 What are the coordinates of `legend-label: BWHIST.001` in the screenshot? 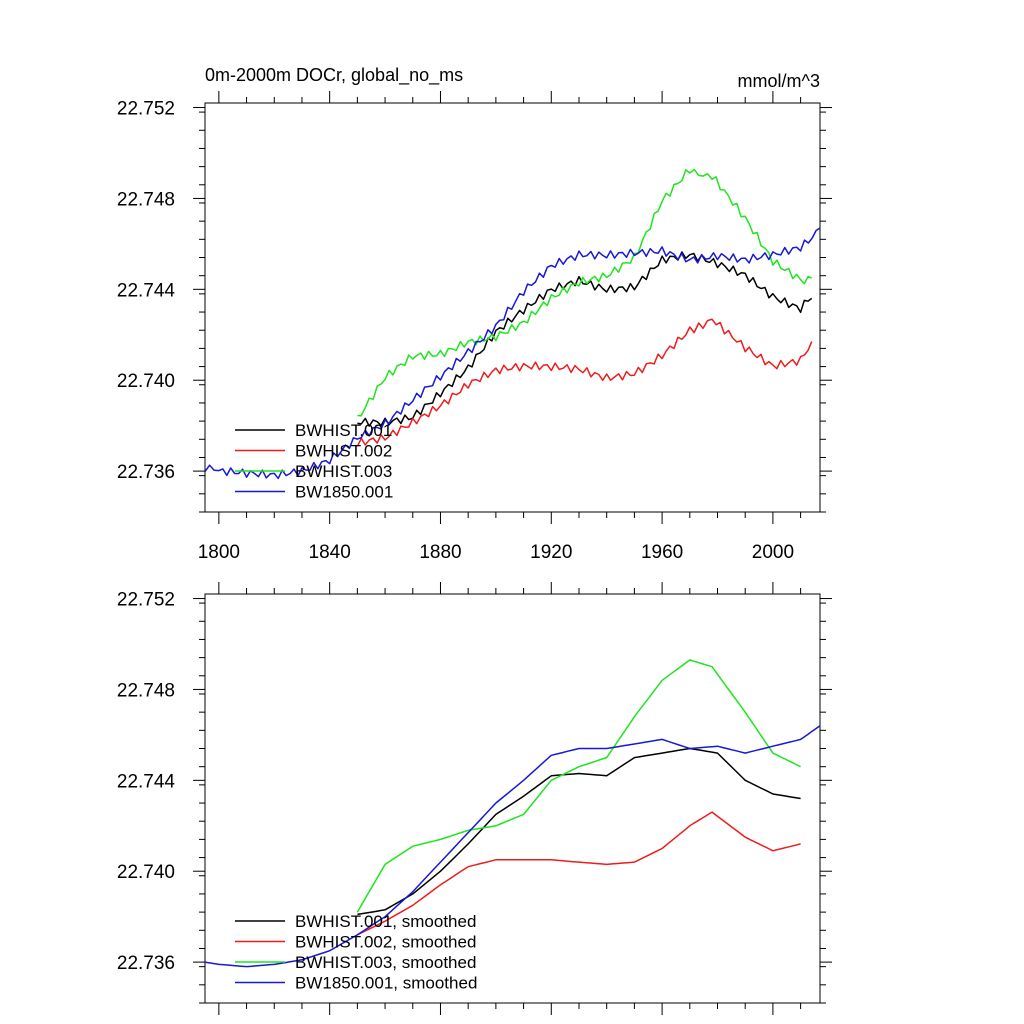 It's located at (343, 430).